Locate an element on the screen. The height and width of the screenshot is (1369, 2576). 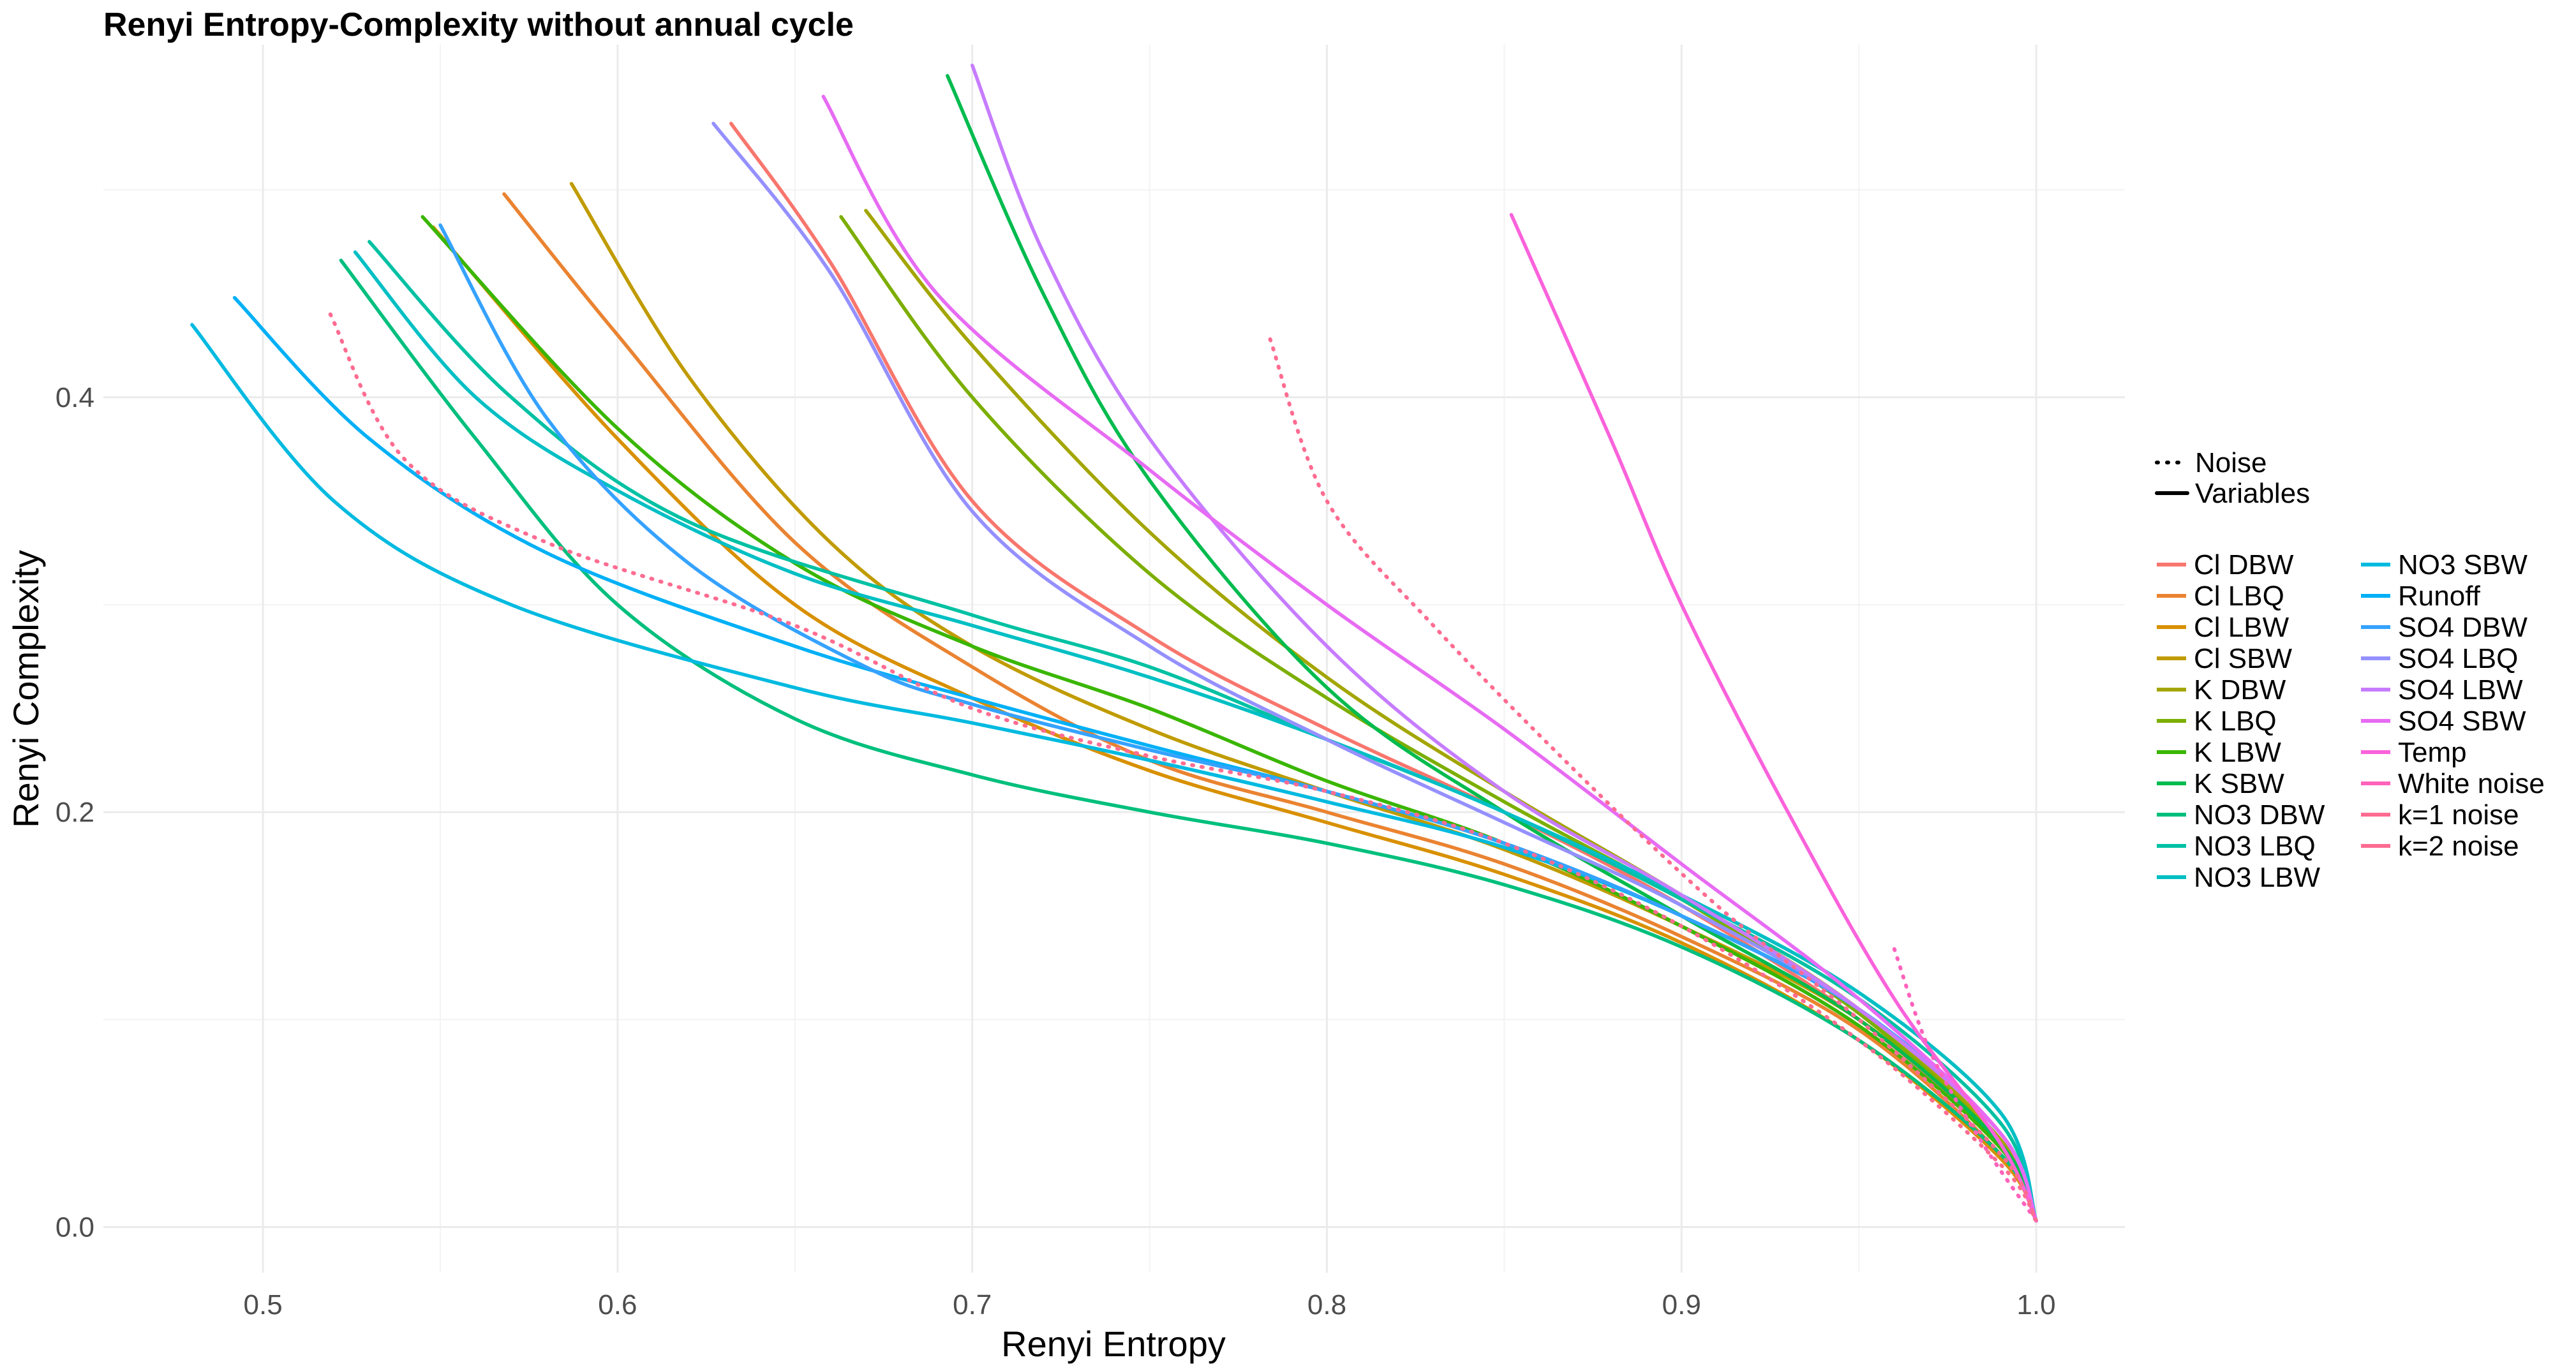
y-tick-label: 0.4 is located at coordinates (75, 398).